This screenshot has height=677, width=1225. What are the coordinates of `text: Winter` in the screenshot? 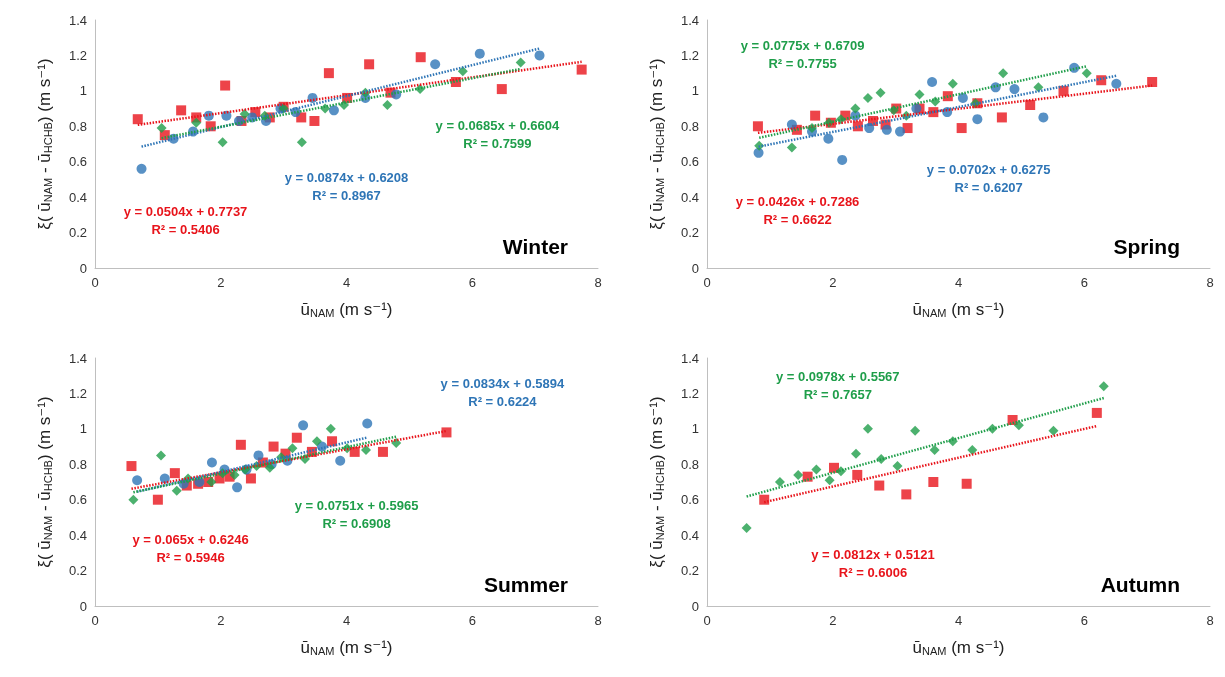 It's located at (535, 246).